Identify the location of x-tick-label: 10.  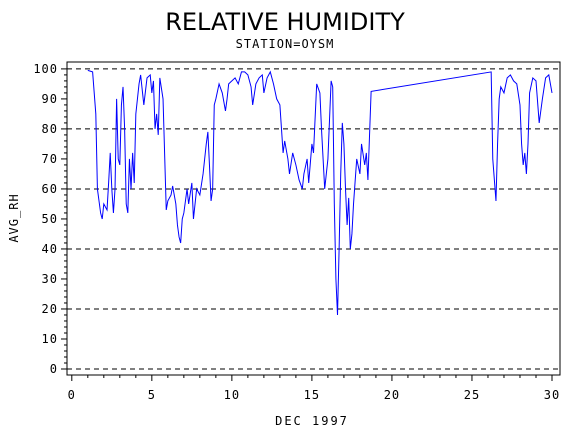
(232, 395).